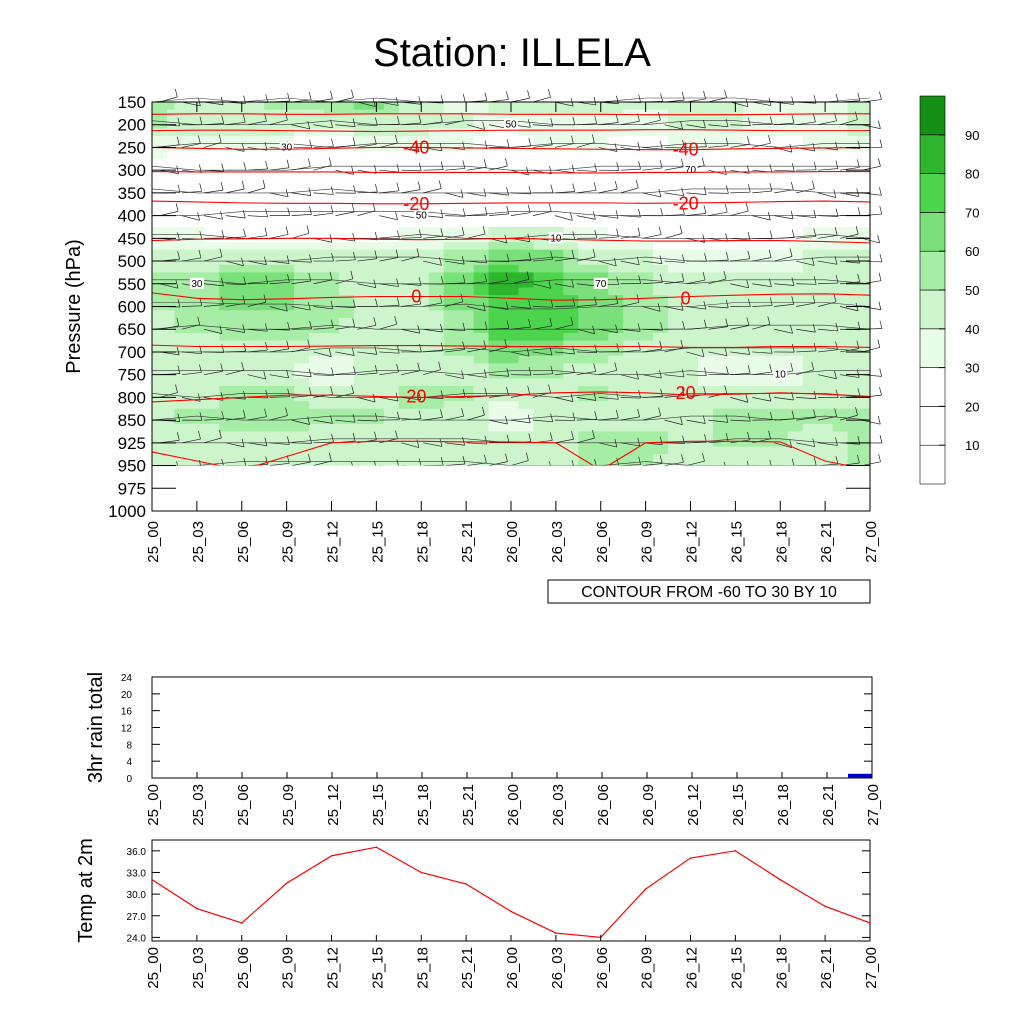 The width and height of the screenshot is (1024, 1024). Describe the element at coordinates (512, 968) in the screenshot. I see `temp-x-tick-label: 26_00` at that location.